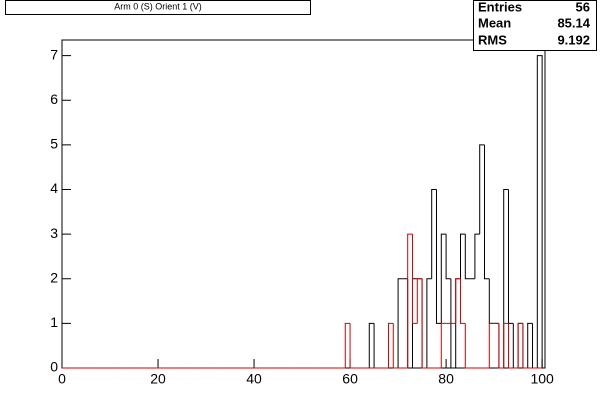 This screenshot has height=410, width=606. I want to click on x-tick-label: 60, so click(350, 379).